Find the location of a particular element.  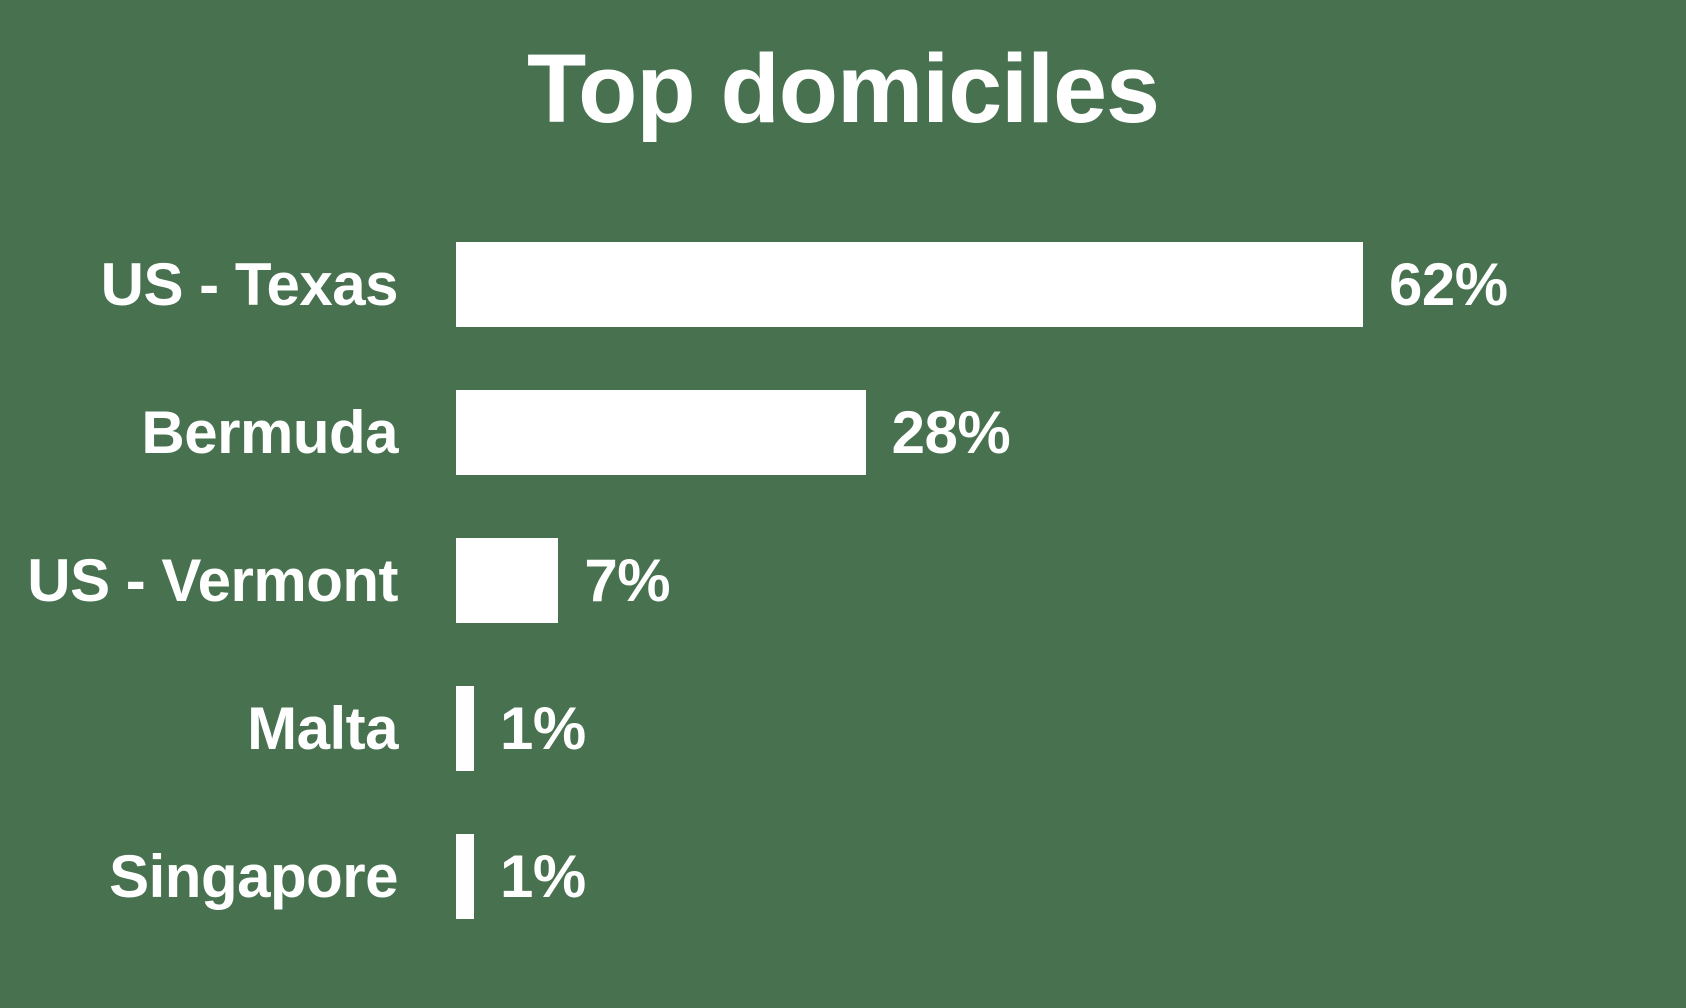

chart-row: US - Texas 62% is located at coordinates (843, 284).